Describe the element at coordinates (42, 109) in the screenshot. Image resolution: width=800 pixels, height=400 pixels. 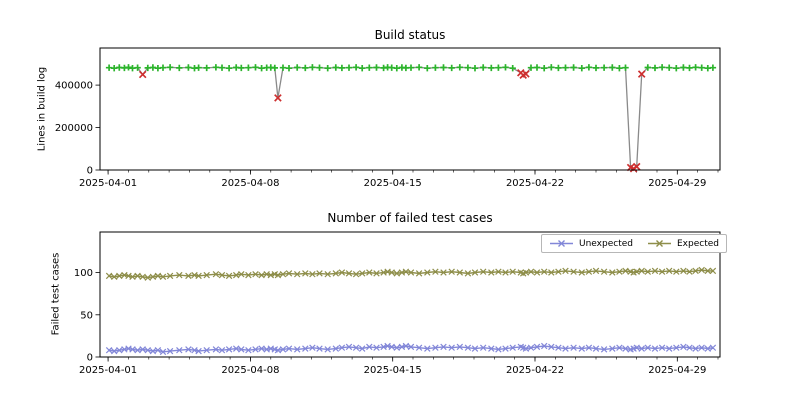
I see `top-y-axis-label: Lines in build log` at that location.